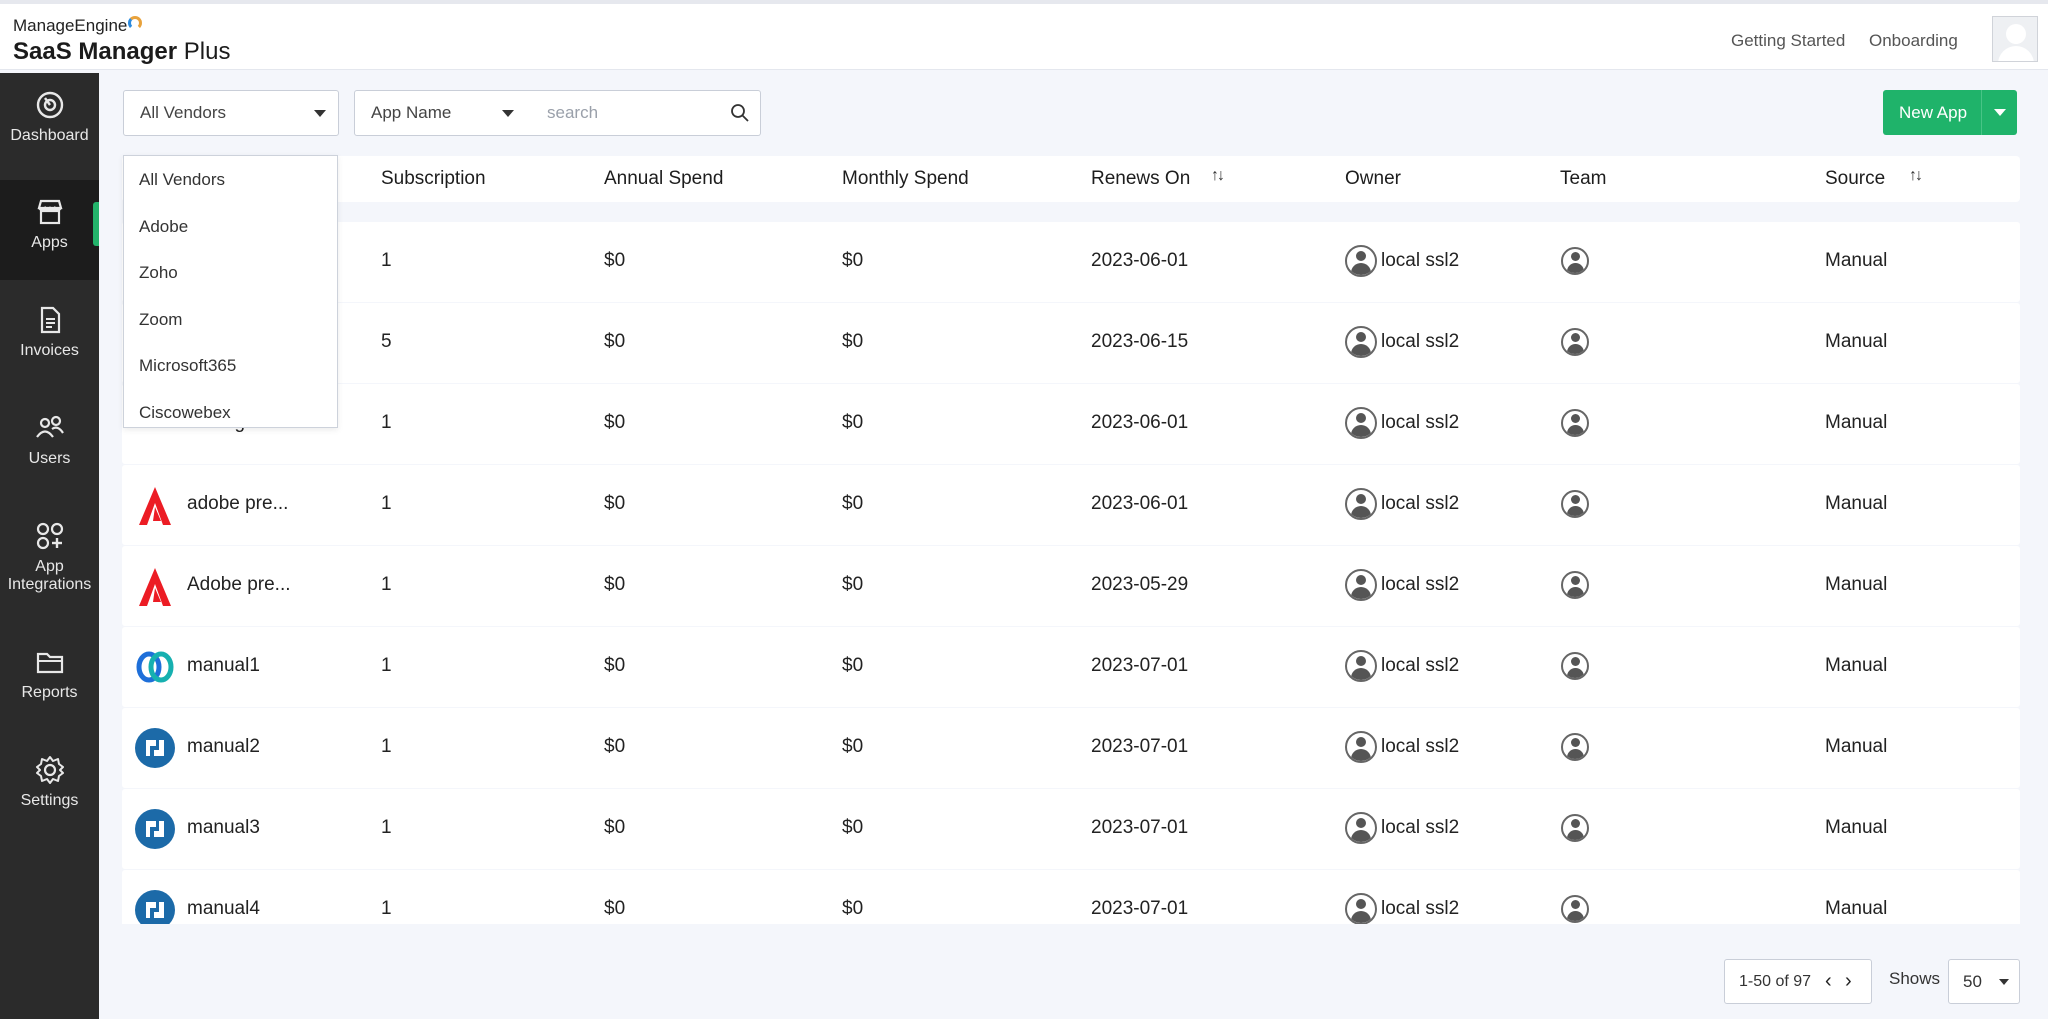 This screenshot has width=2048, height=1019. Describe the element at coordinates (664, 178) in the screenshot. I see `column-annual-spend: Annual Spend` at that location.